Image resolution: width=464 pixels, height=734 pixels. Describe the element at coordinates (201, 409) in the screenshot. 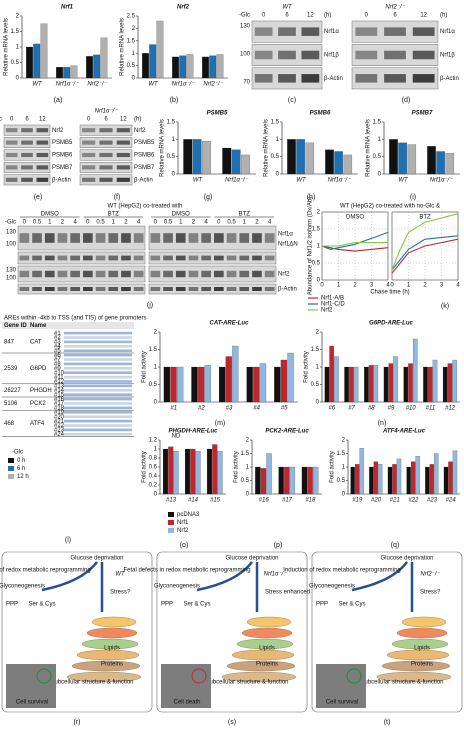

I see `x-tick-label: #2` at that location.